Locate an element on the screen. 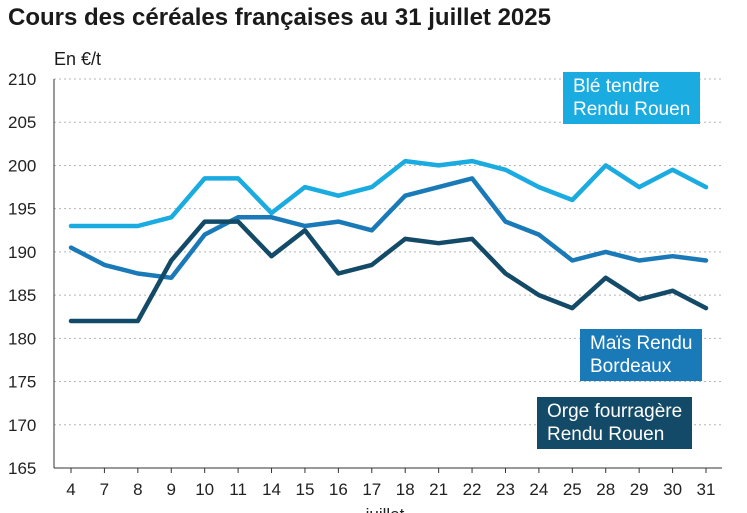  y-tick-label: 200 is located at coordinates (22, 165).